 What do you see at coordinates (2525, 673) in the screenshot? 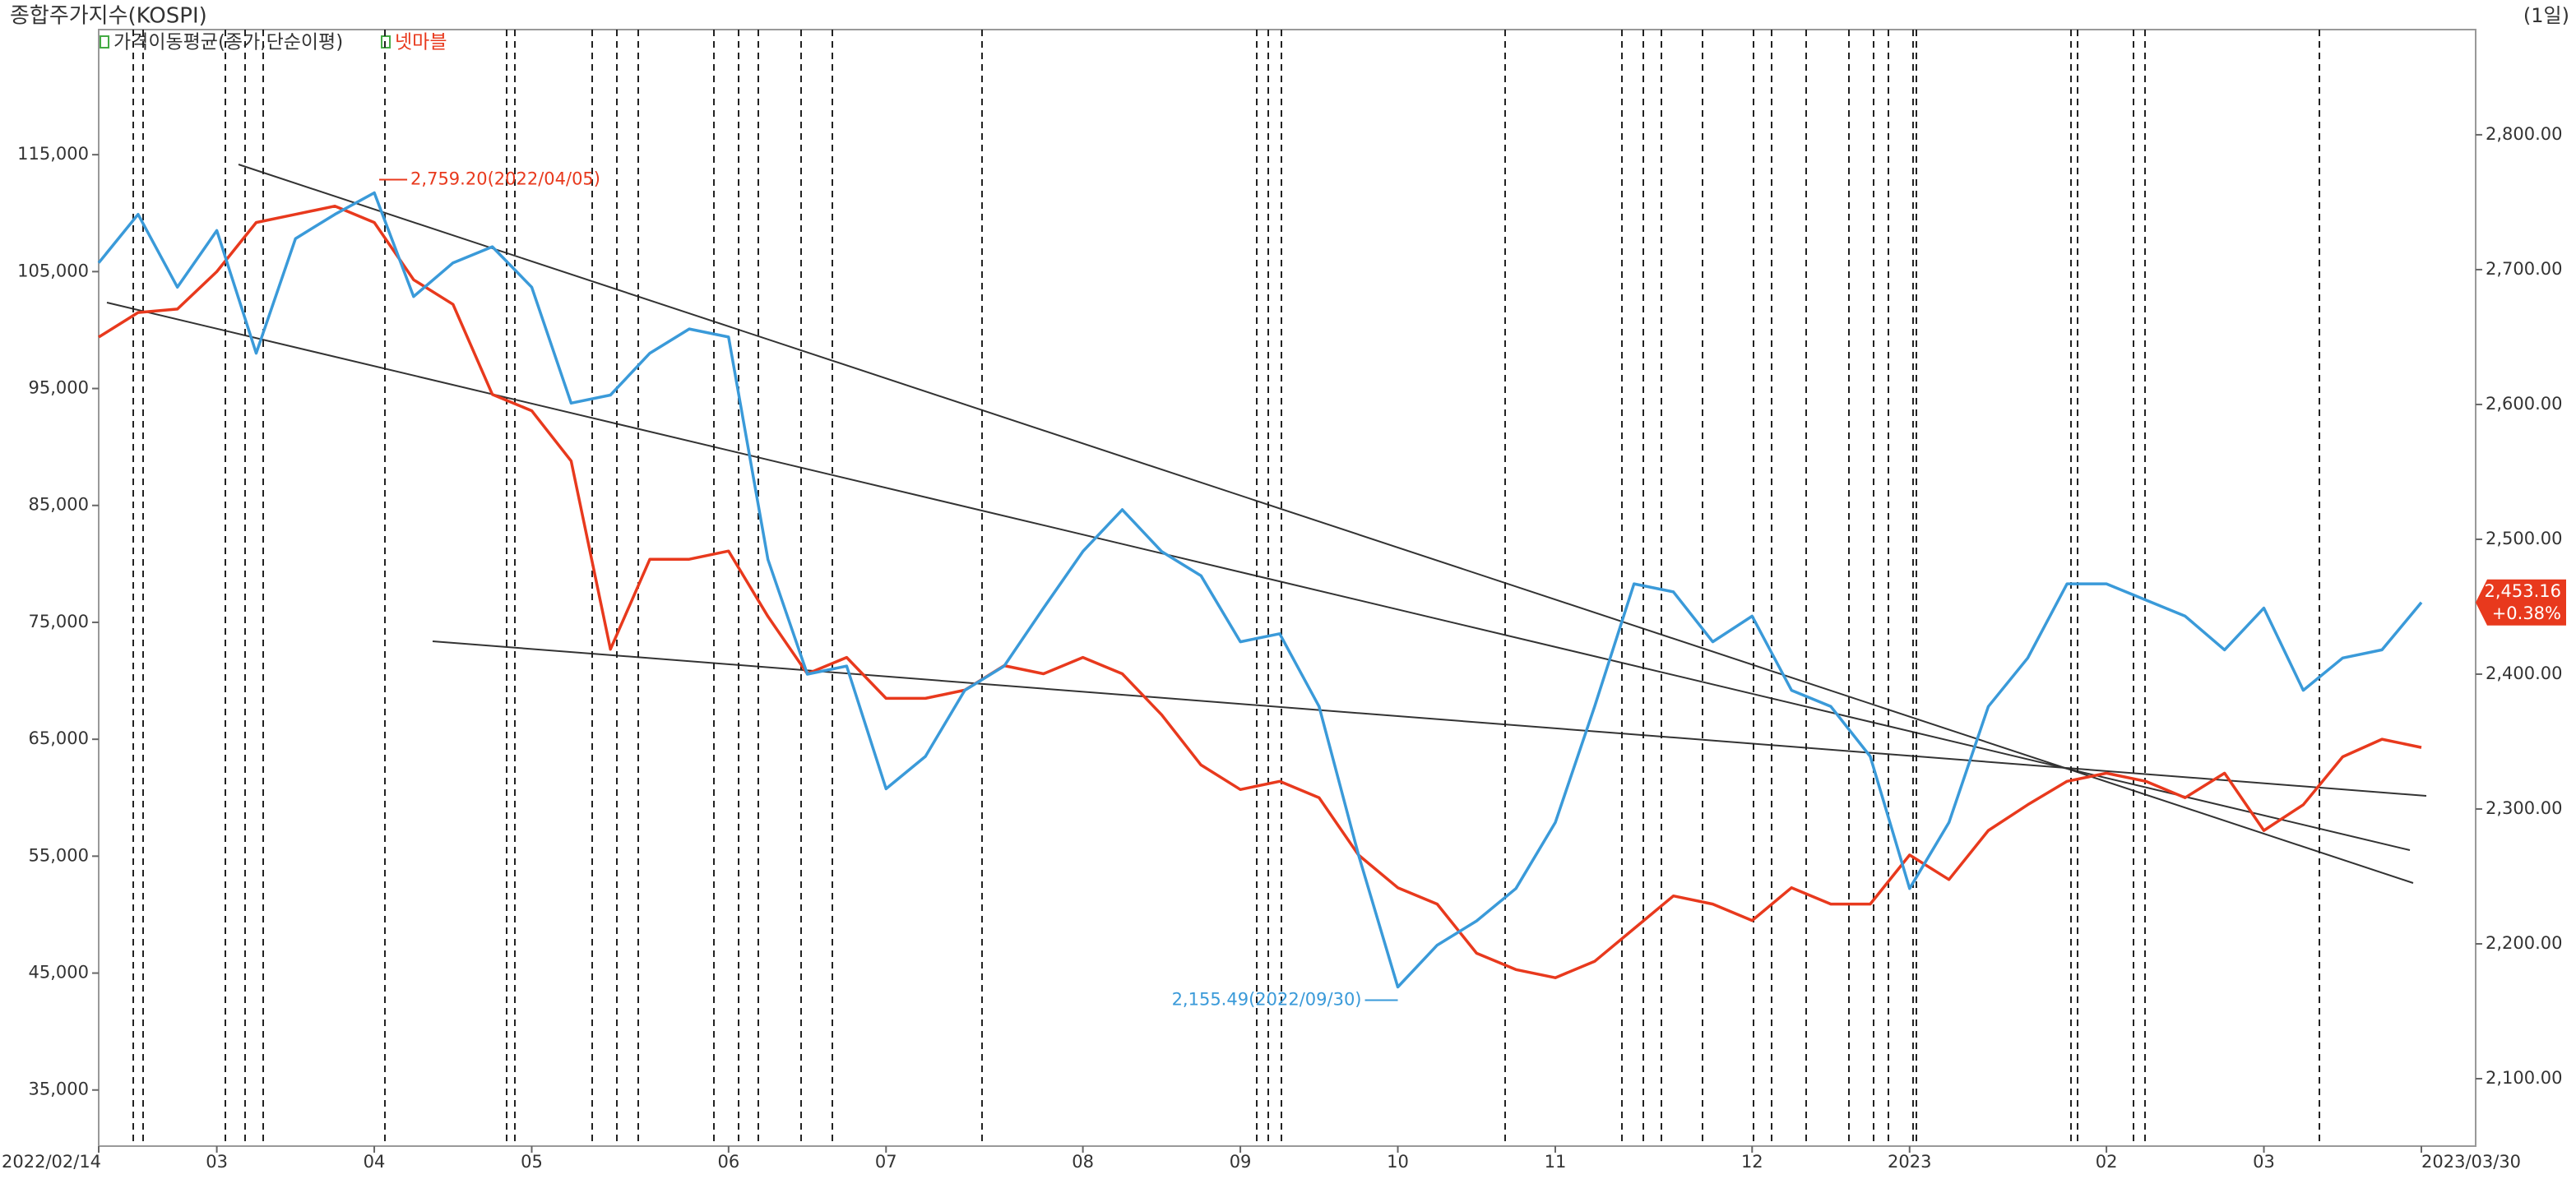
I see `y2-tick-label: 2,400.00` at bounding box center [2525, 673].